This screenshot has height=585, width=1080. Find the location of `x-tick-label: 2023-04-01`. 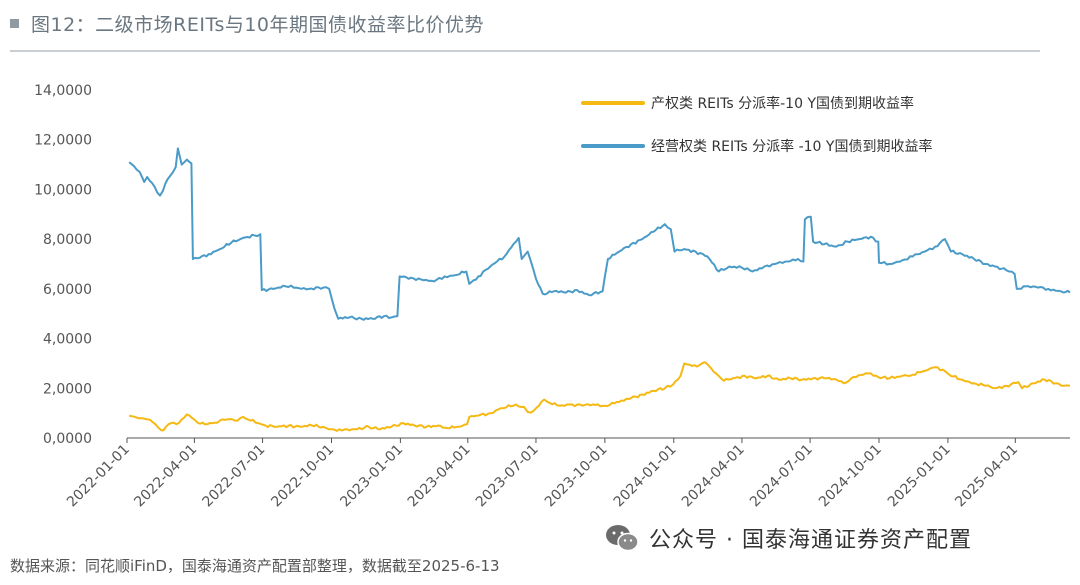

x-tick-label: 2023-04-01 is located at coordinates (439, 476).